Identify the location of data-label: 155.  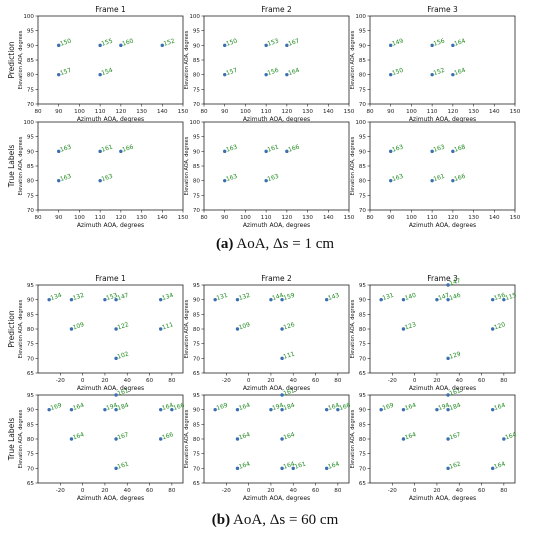
(107, 42).